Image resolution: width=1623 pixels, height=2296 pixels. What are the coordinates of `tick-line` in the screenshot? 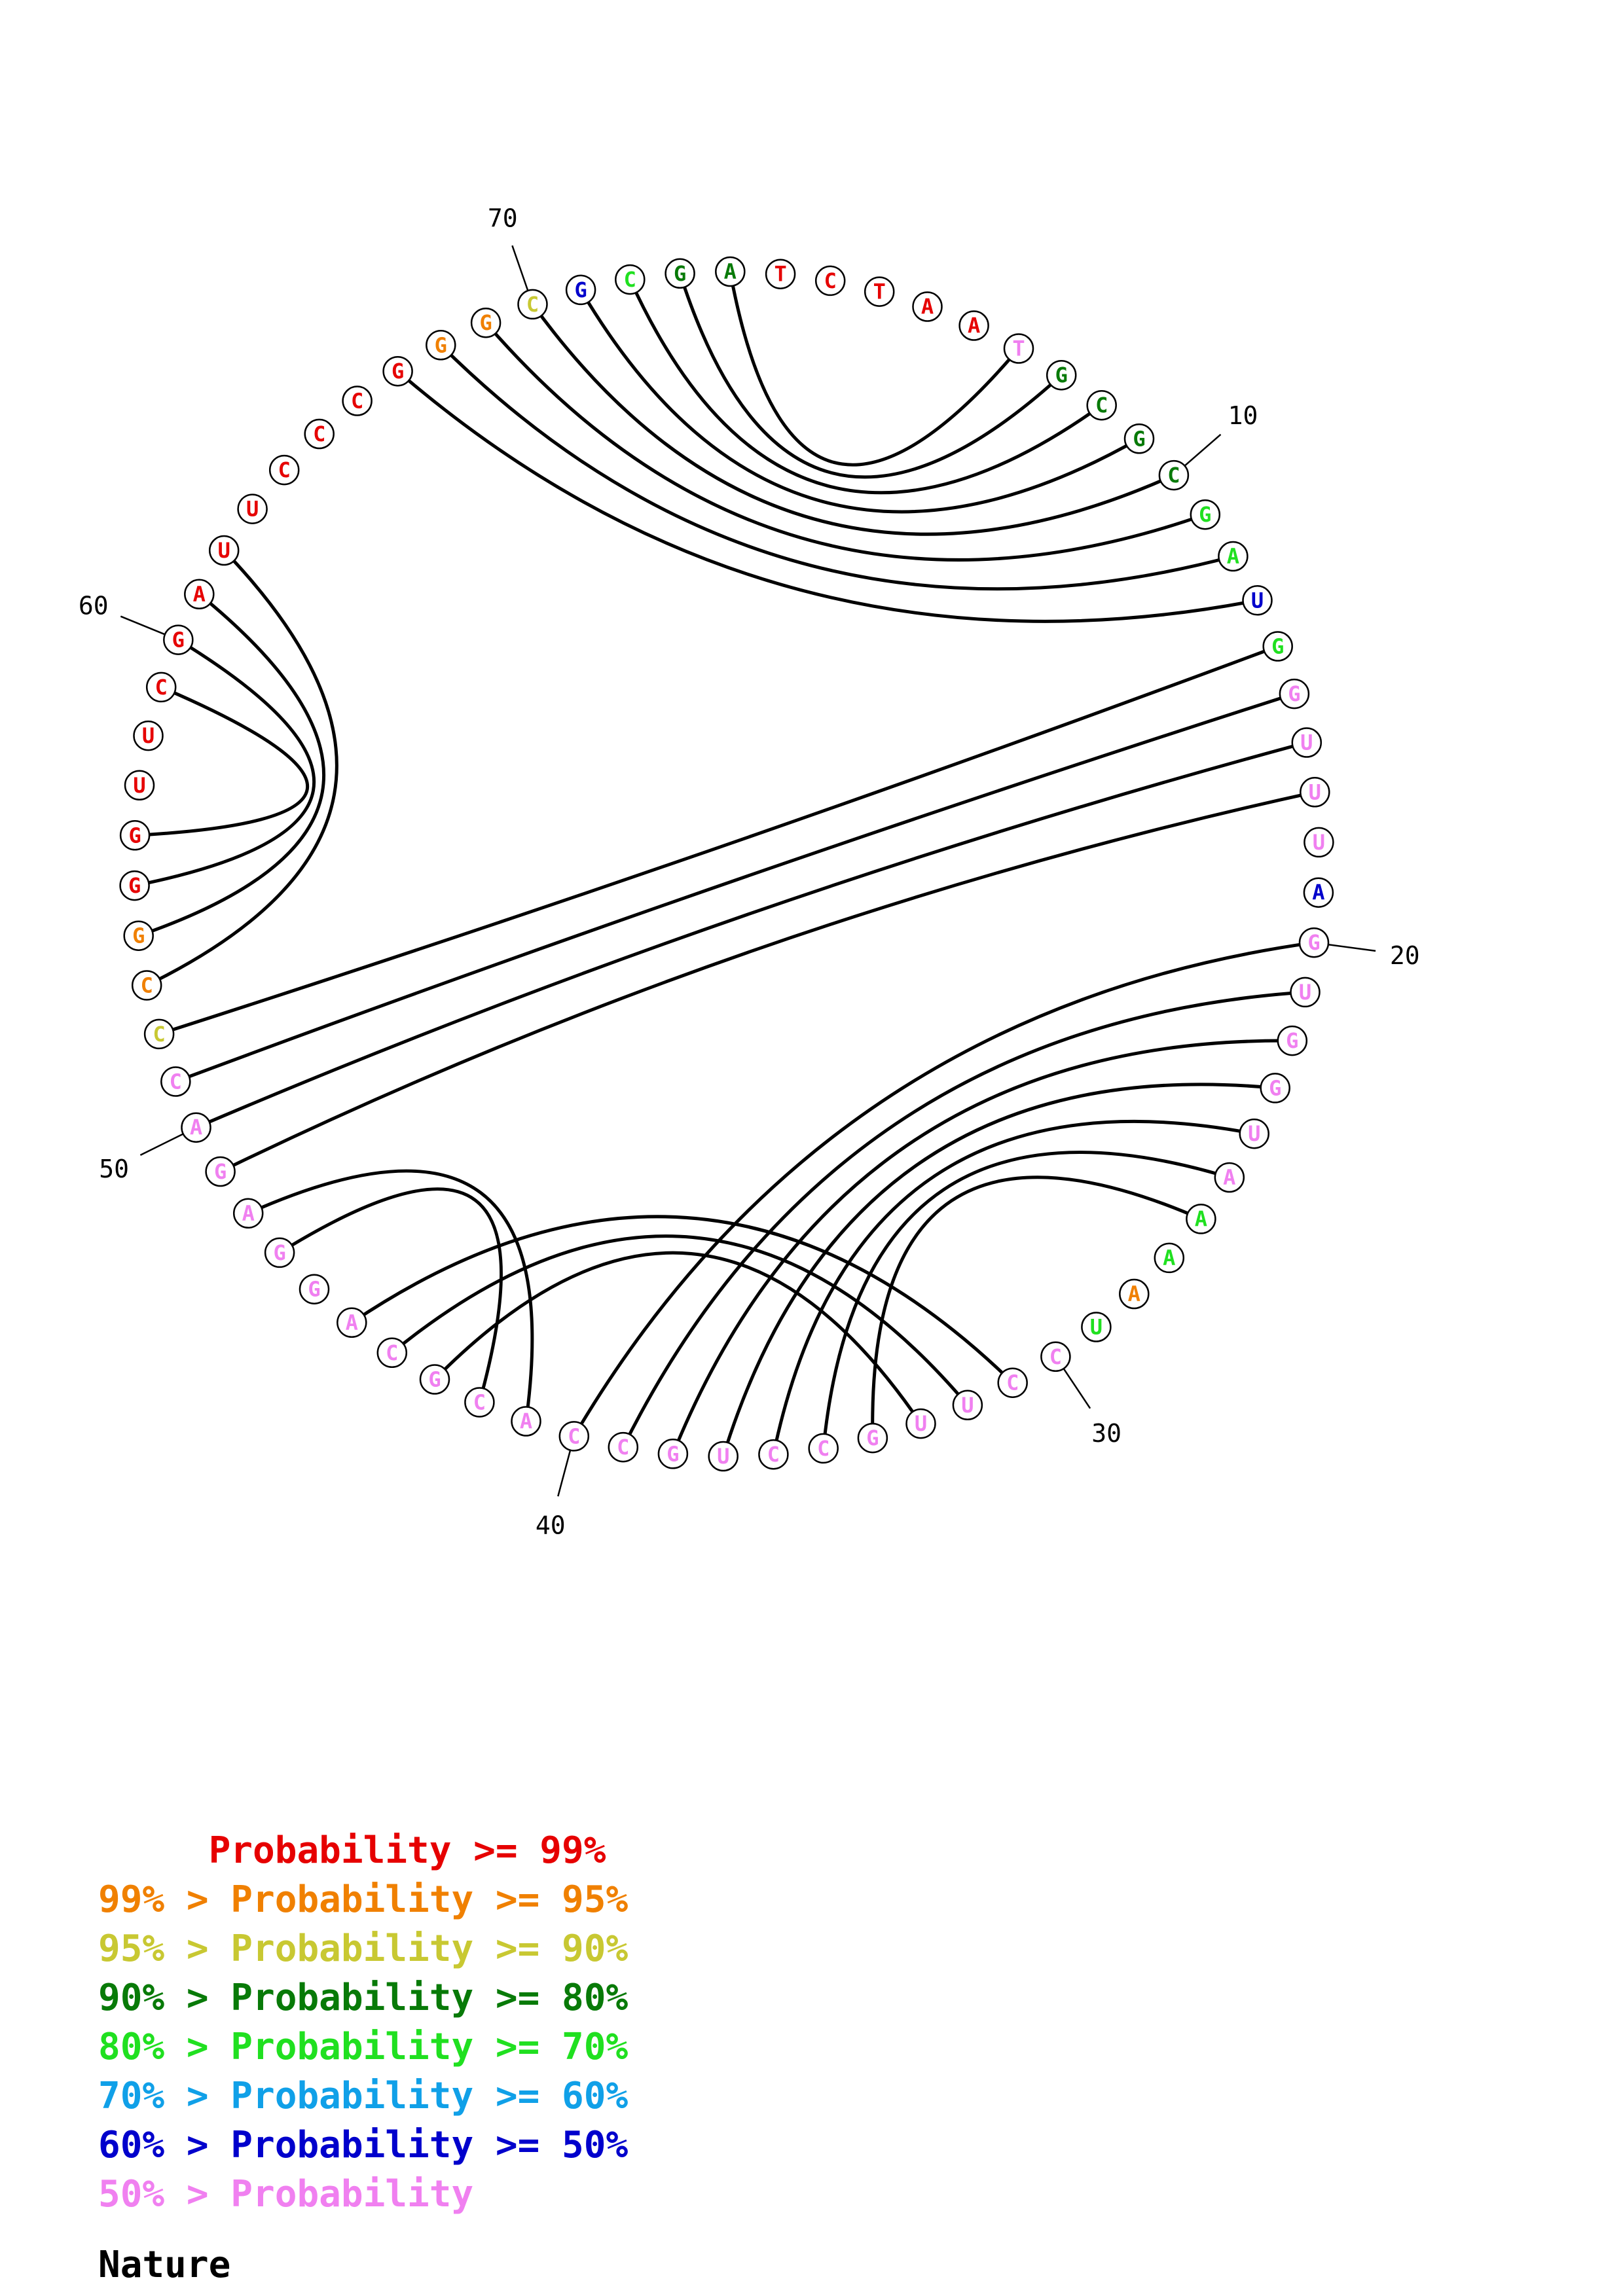 It's located at (161, 1145).